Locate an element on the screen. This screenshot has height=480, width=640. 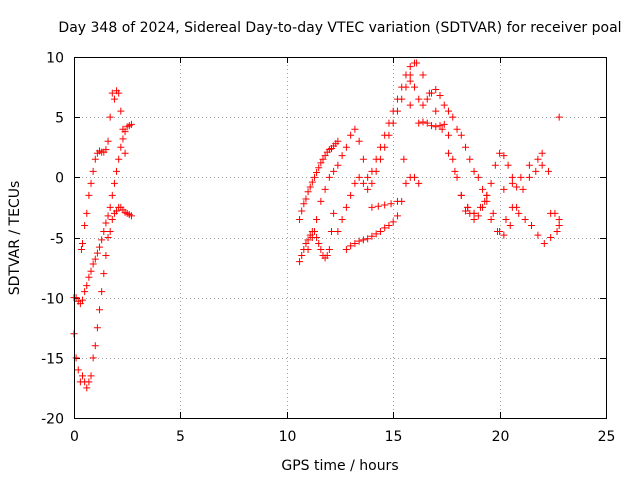
y-tick-label: -5 is located at coordinates (57, 240).